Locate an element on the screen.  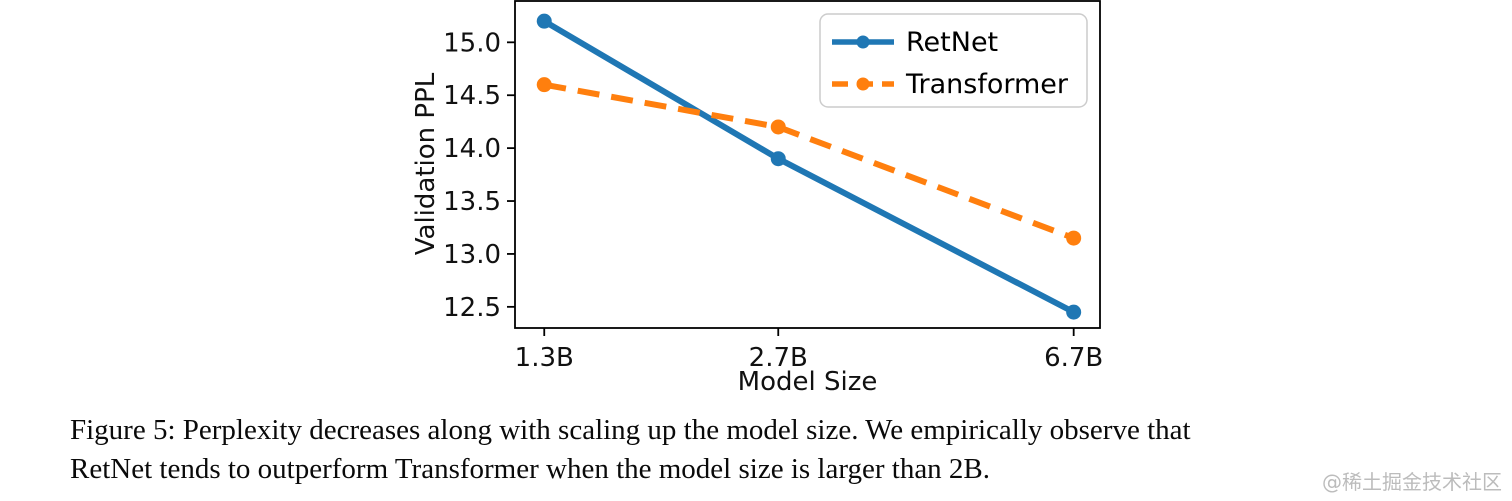
legend: RetNet Transformer is located at coordinates (953, 60).